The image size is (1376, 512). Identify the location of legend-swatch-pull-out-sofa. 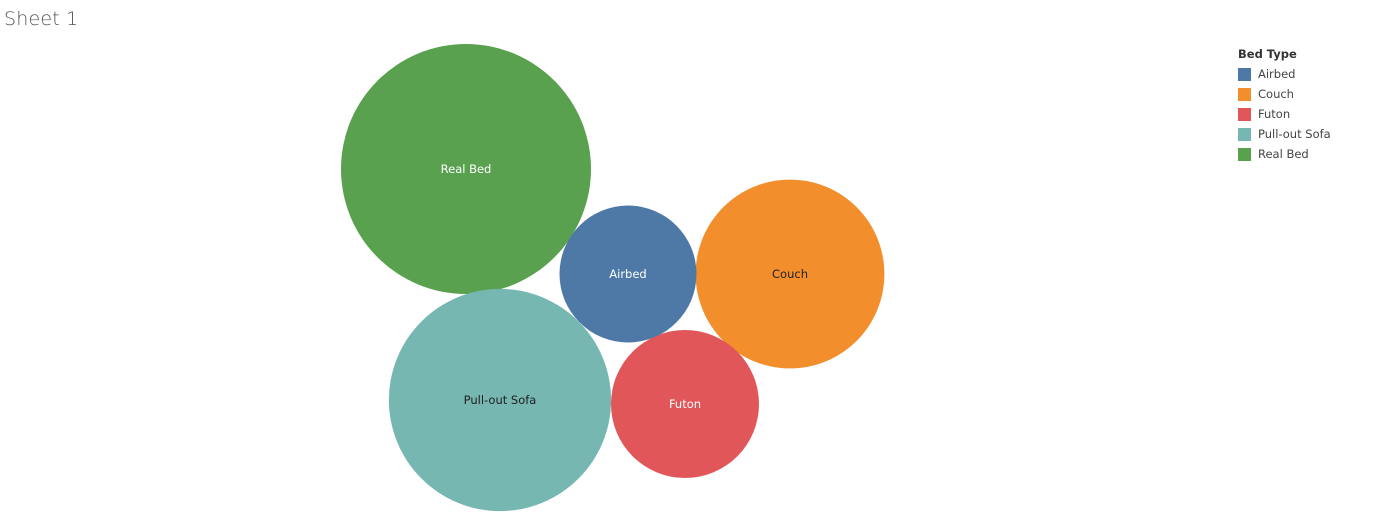
(1244, 134).